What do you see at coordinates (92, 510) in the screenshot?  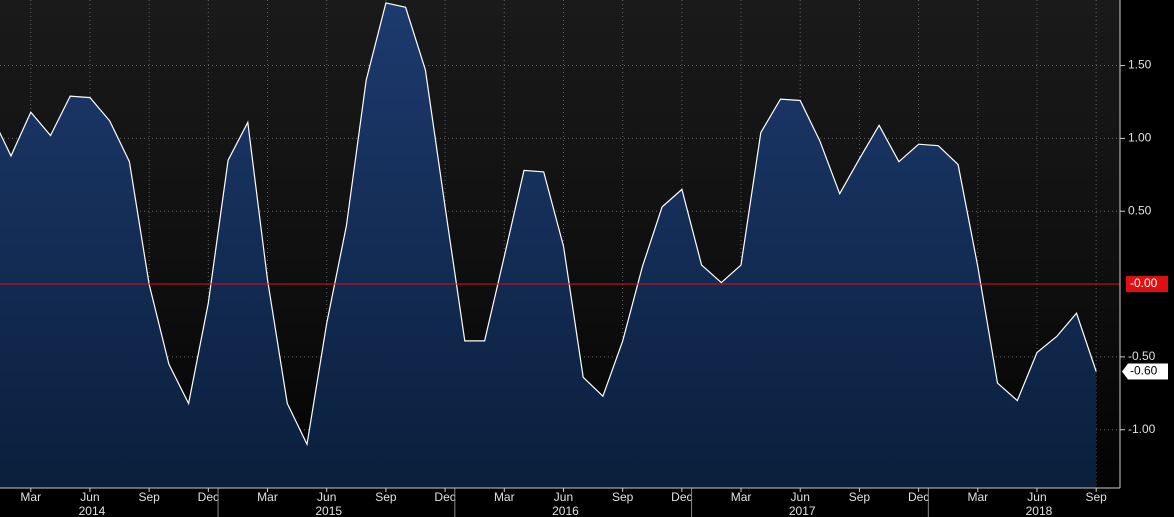 I see `year-label: 2014` at bounding box center [92, 510].